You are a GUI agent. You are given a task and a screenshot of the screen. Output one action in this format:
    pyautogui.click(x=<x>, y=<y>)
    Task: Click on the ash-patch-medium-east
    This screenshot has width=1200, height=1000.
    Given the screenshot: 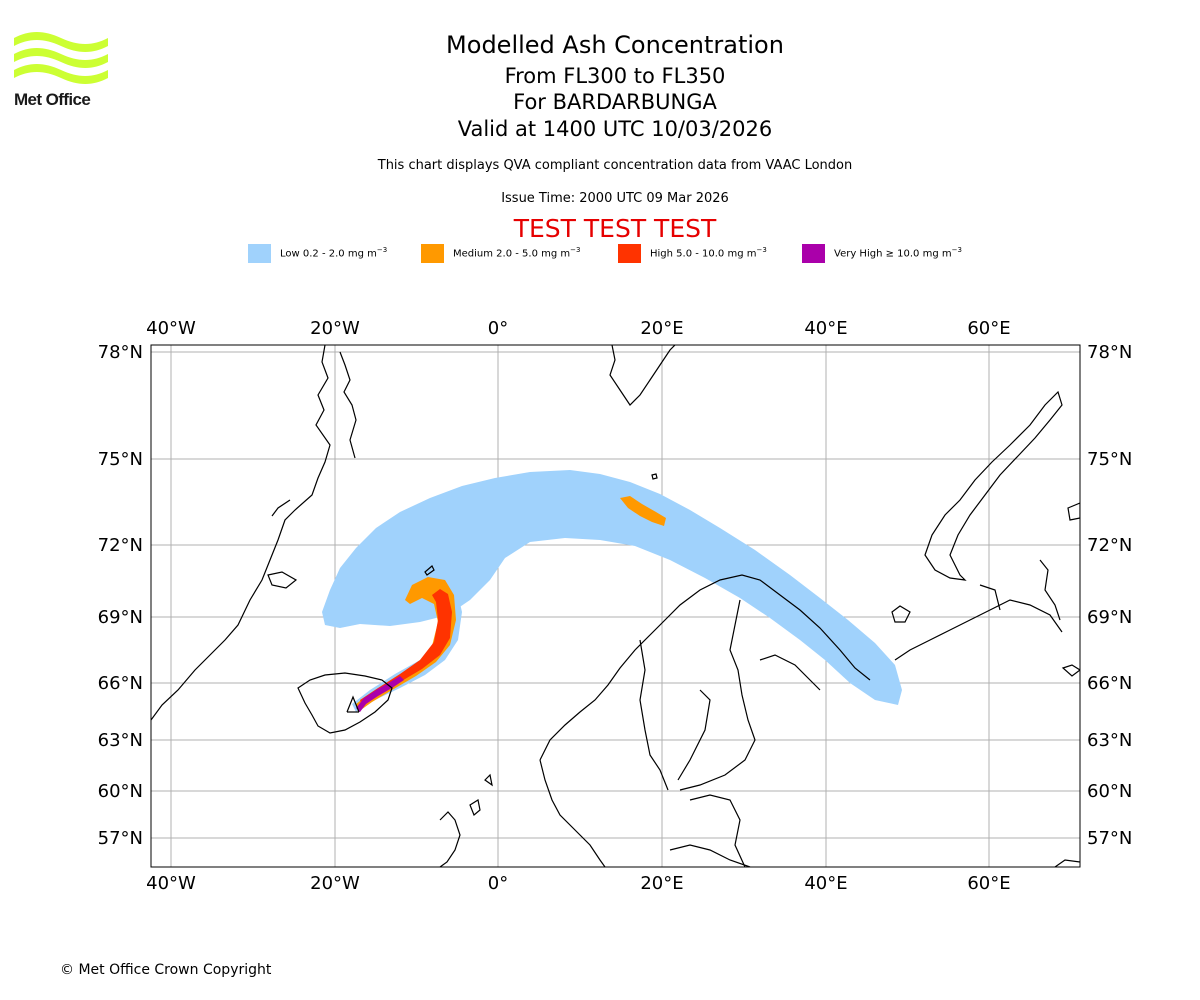 What is the action you would take?
    pyautogui.click(x=643, y=511)
    